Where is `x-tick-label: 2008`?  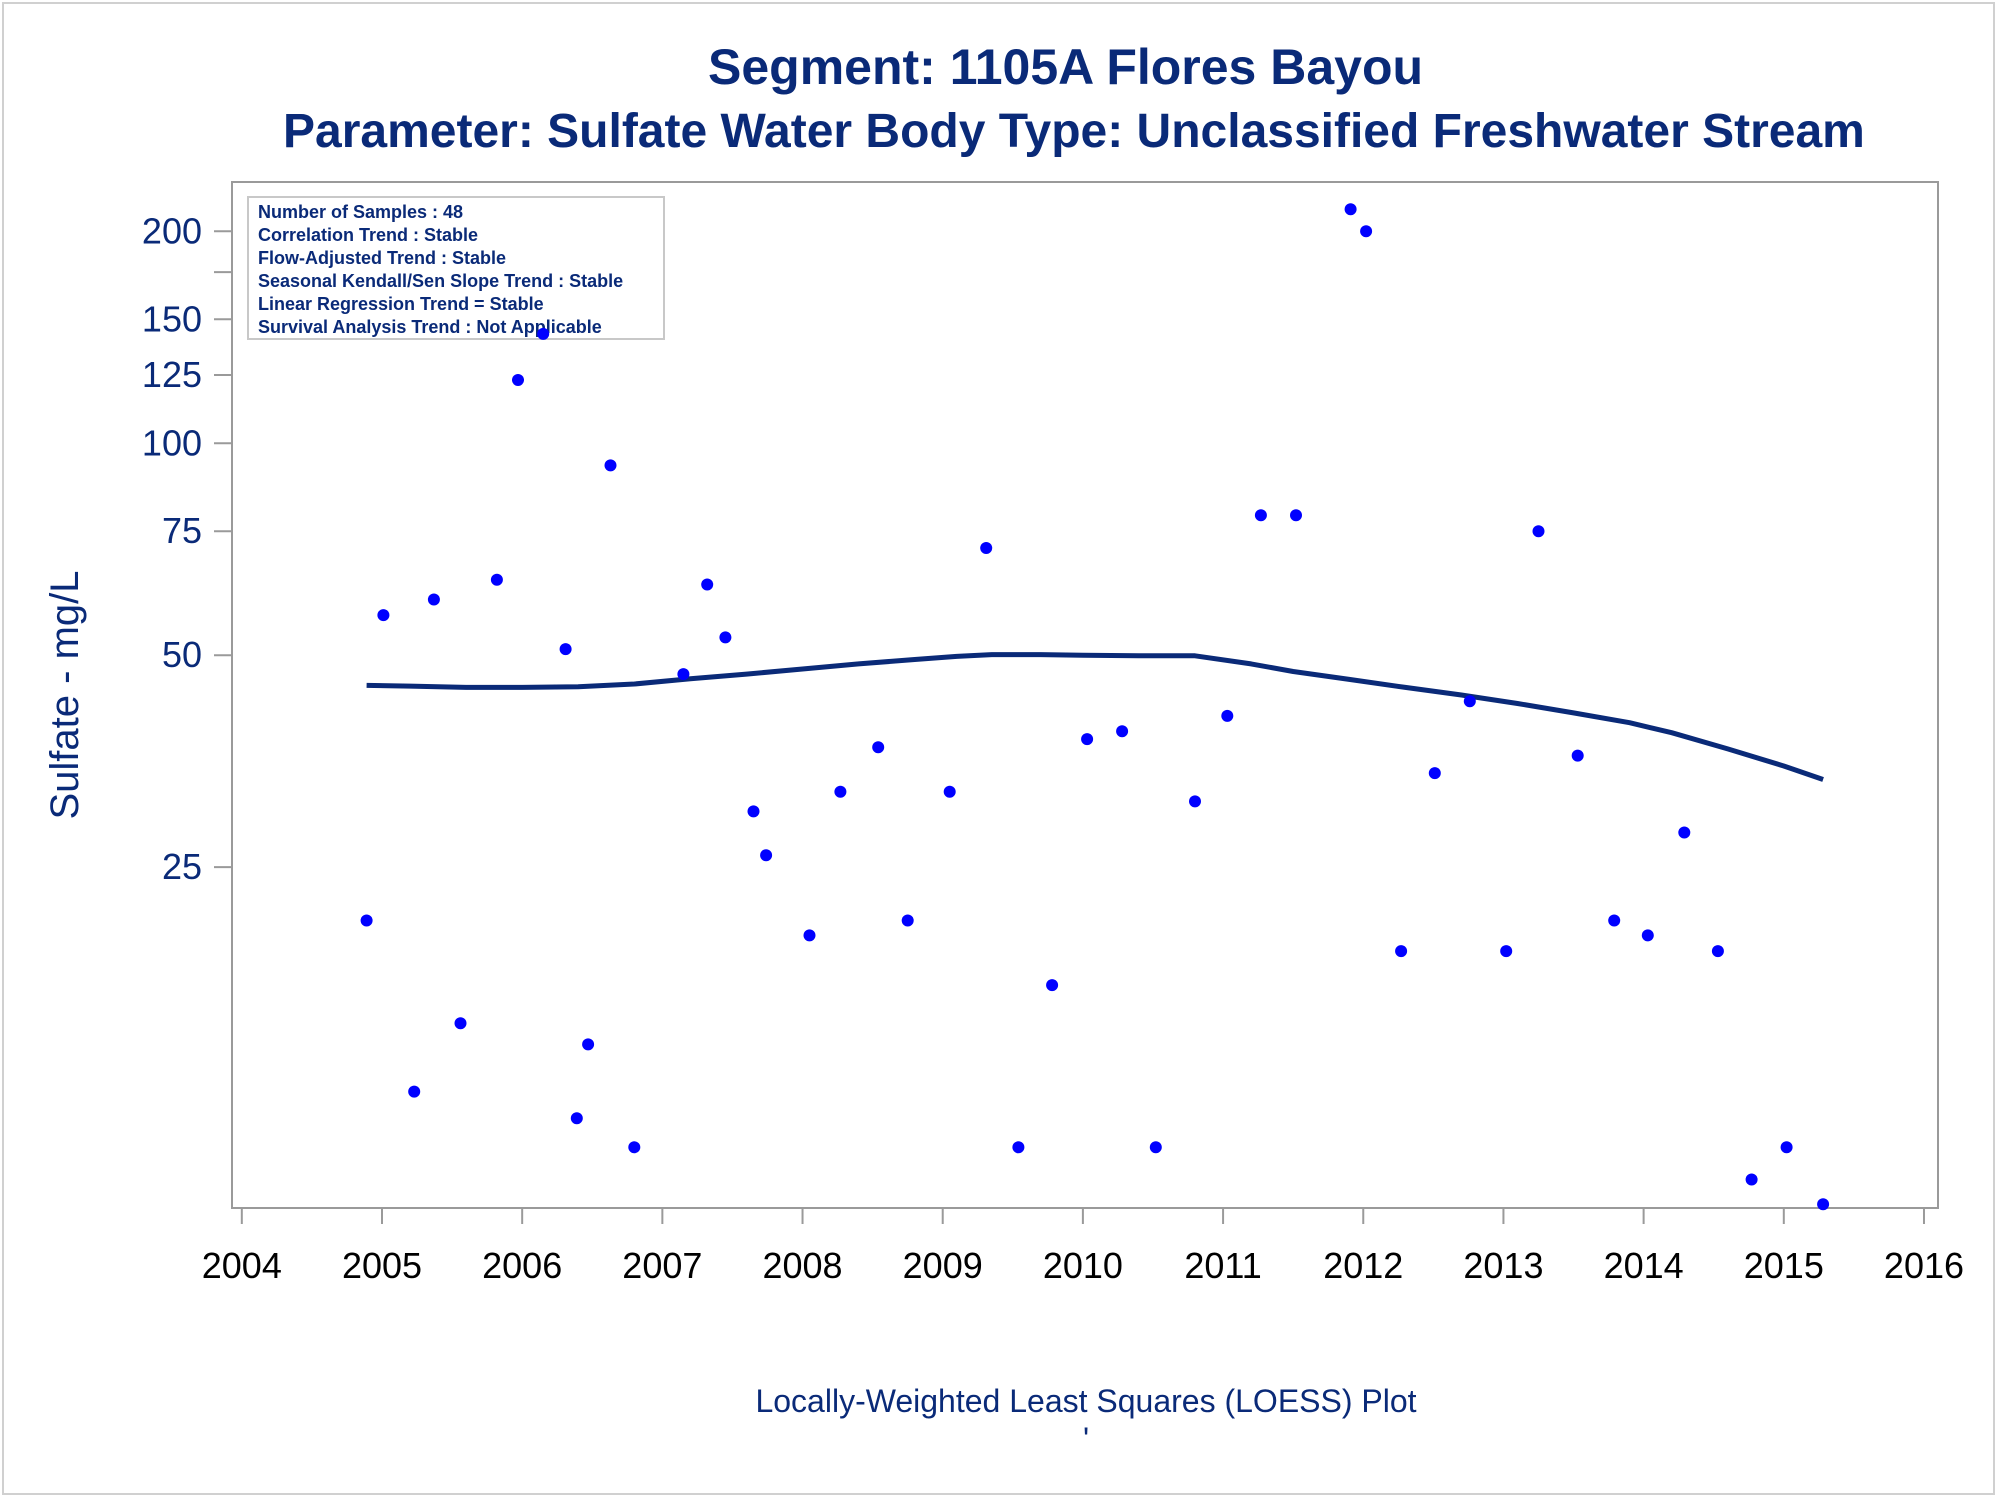 x-tick-label: 2008 is located at coordinates (802, 1265).